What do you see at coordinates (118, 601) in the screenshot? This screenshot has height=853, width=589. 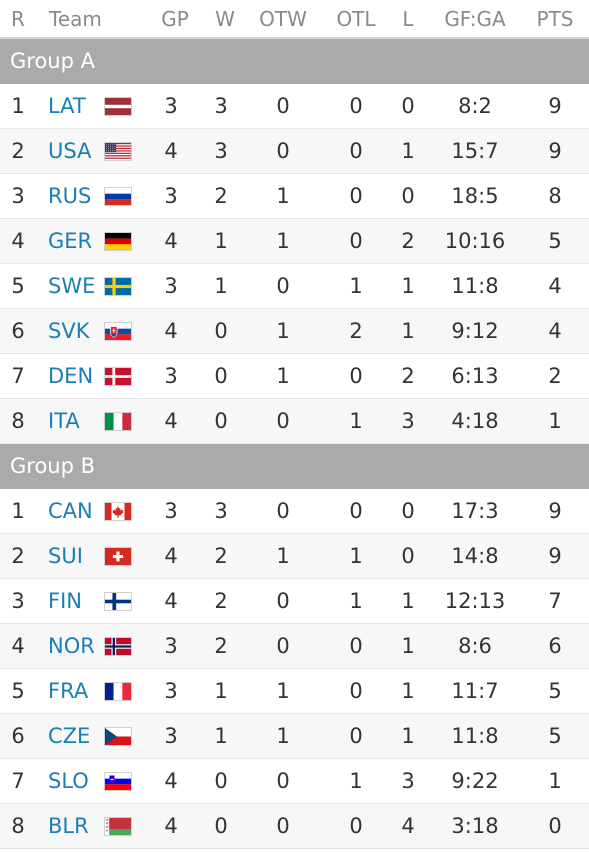 I see `finland-flag-icon` at bounding box center [118, 601].